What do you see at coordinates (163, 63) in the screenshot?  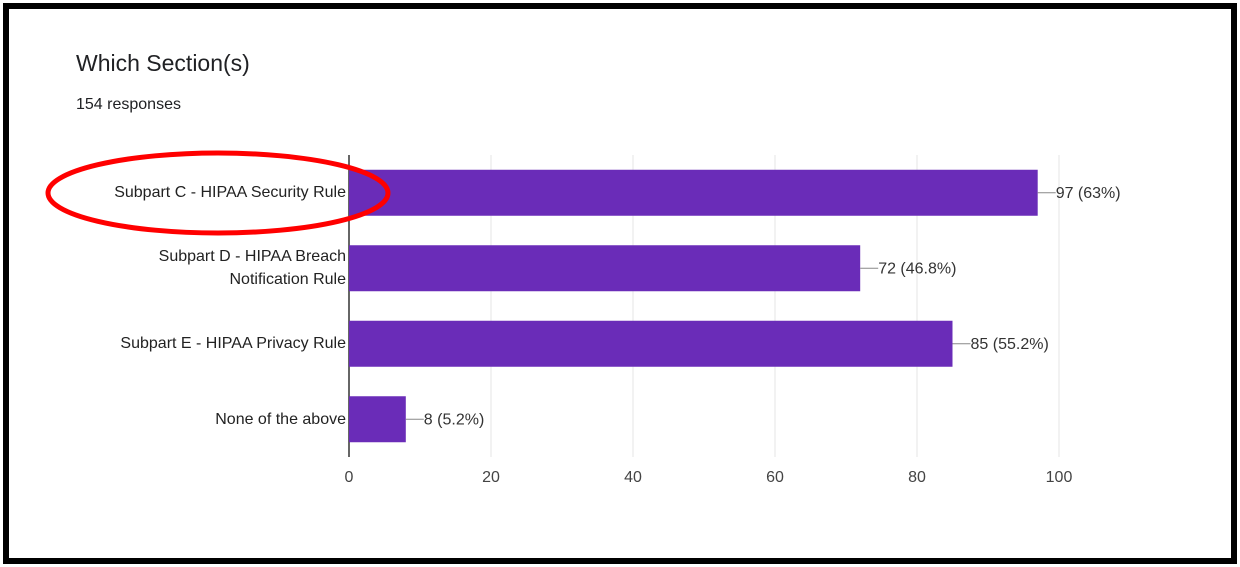 I see `chart-title: Which Section(s)` at bounding box center [163, 63].